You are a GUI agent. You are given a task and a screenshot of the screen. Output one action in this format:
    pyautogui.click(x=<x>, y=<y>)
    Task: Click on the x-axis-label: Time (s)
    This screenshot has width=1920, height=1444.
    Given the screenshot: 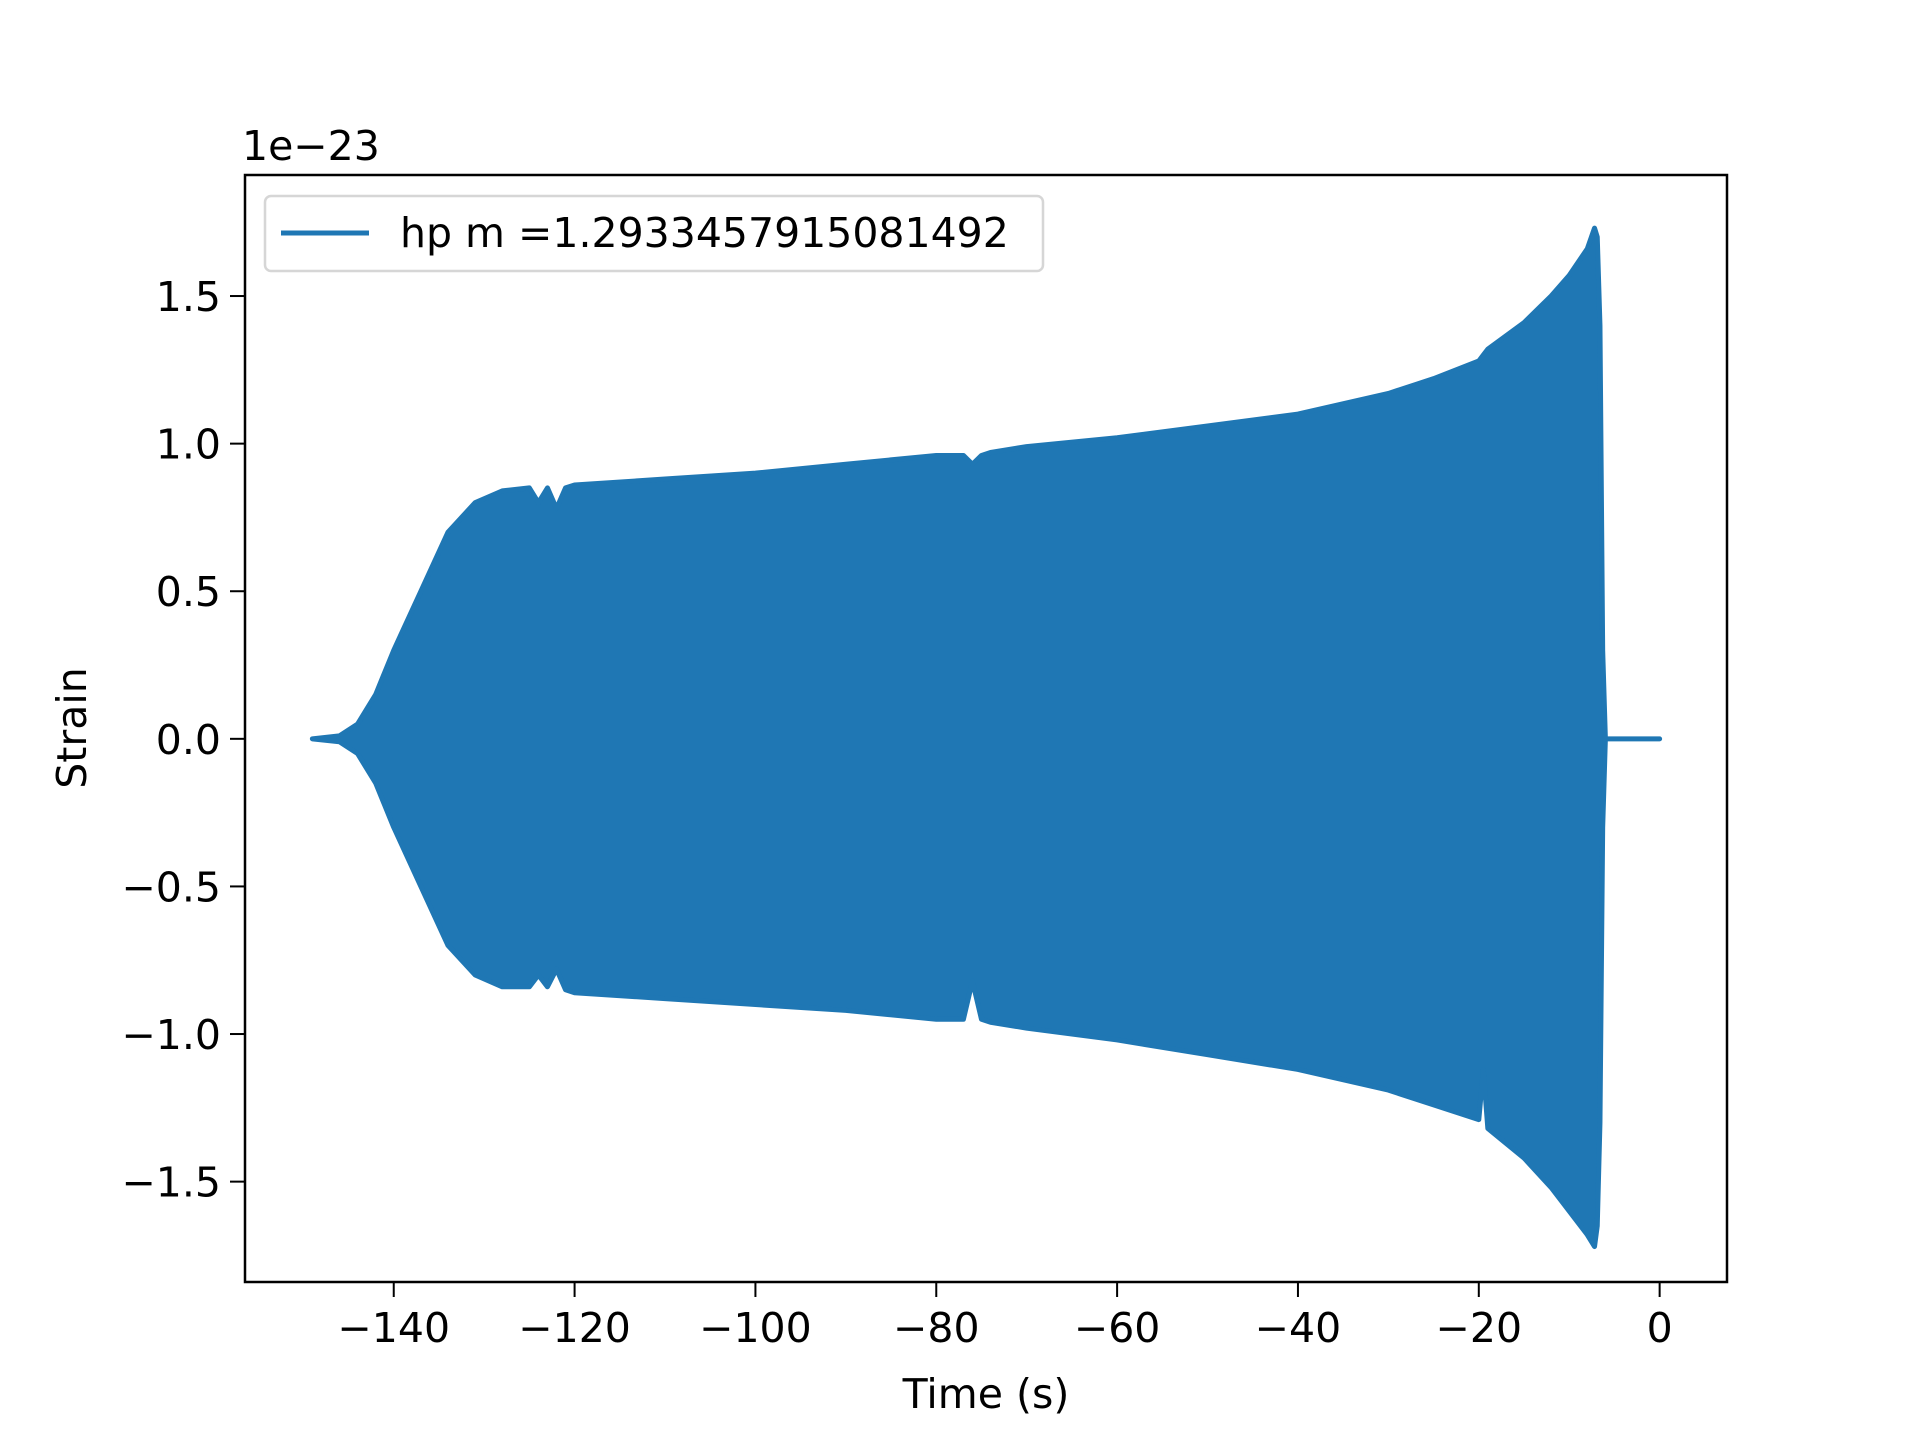 What is the action you would take?
    pyautogui.click(x=986, y=1394)
    